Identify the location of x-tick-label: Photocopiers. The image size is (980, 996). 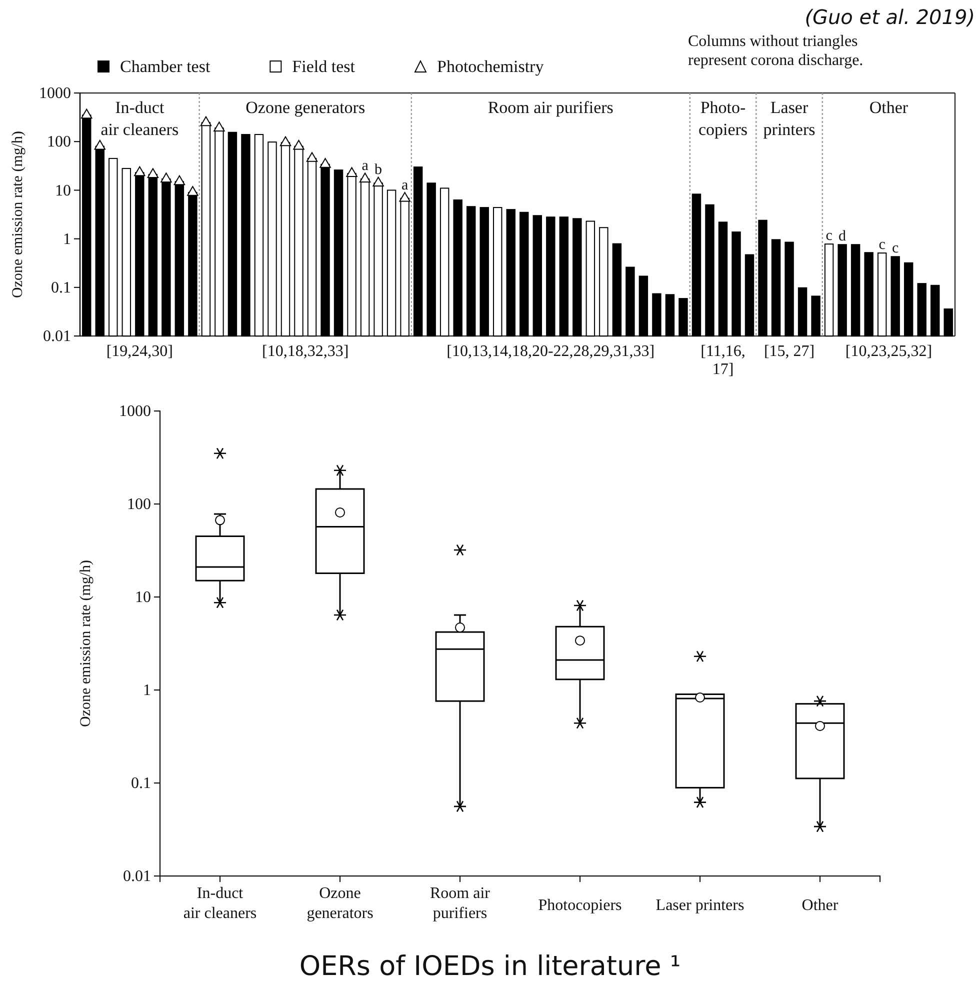
(580, 905).